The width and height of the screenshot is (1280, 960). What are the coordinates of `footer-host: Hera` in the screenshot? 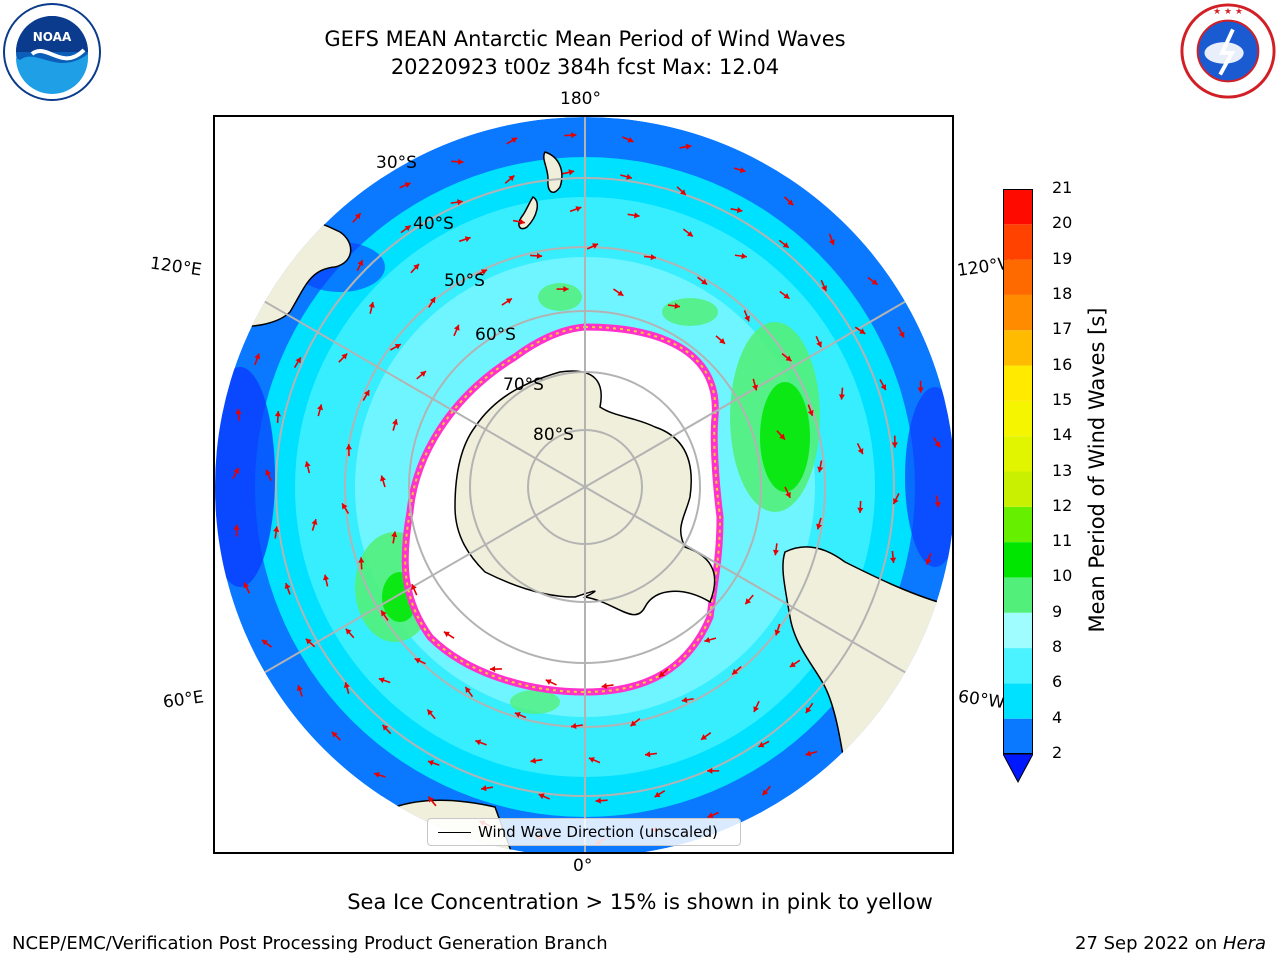 It's located at (1244, 943).